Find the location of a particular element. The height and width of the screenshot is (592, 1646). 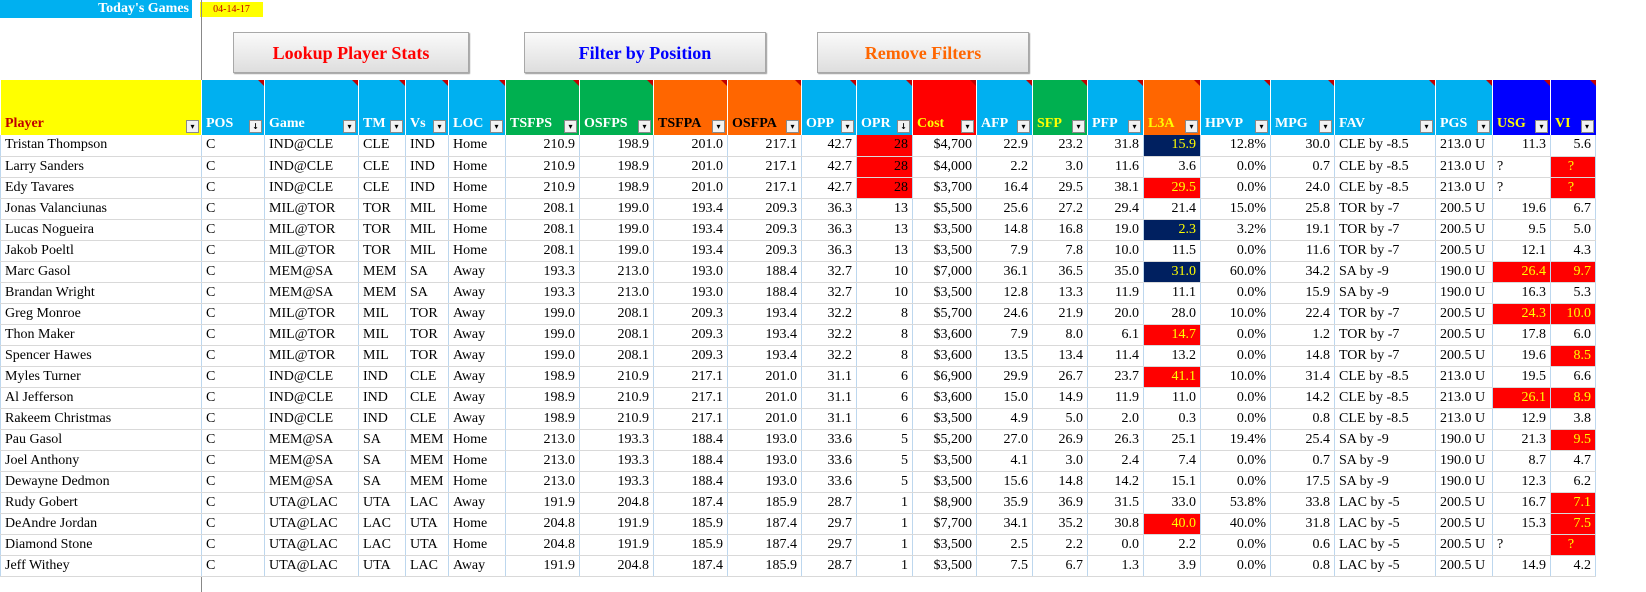

cell-pfp: 0.0 is located at coordinates (1115, 545).